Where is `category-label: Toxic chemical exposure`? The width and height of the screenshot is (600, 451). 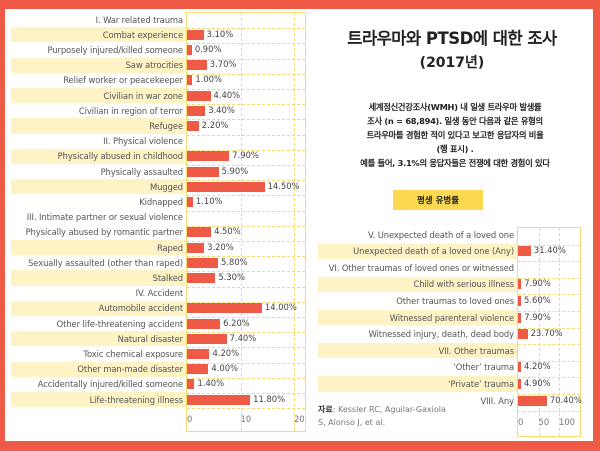
category-label: Toxic chemical exposure is located at coordinates (133, 353).